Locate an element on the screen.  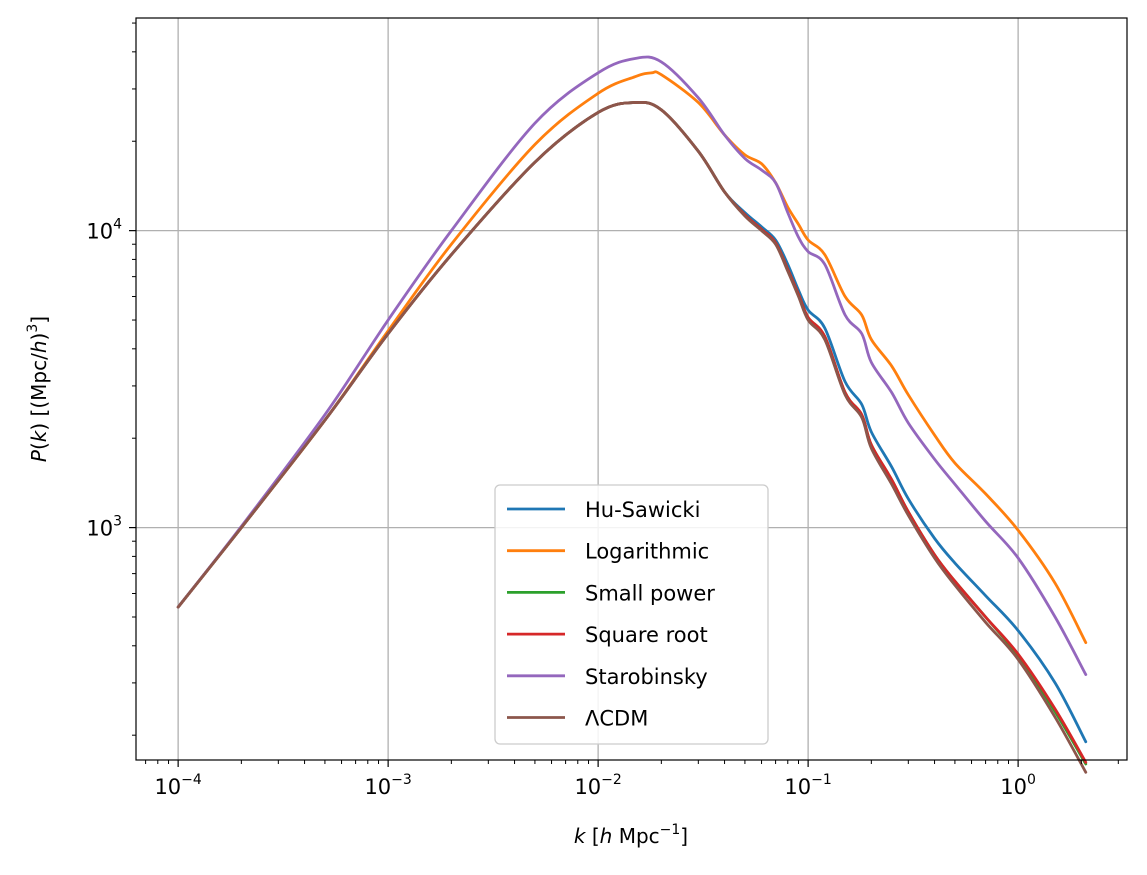
legend-label: Small power is located at coordinates (650, 593).